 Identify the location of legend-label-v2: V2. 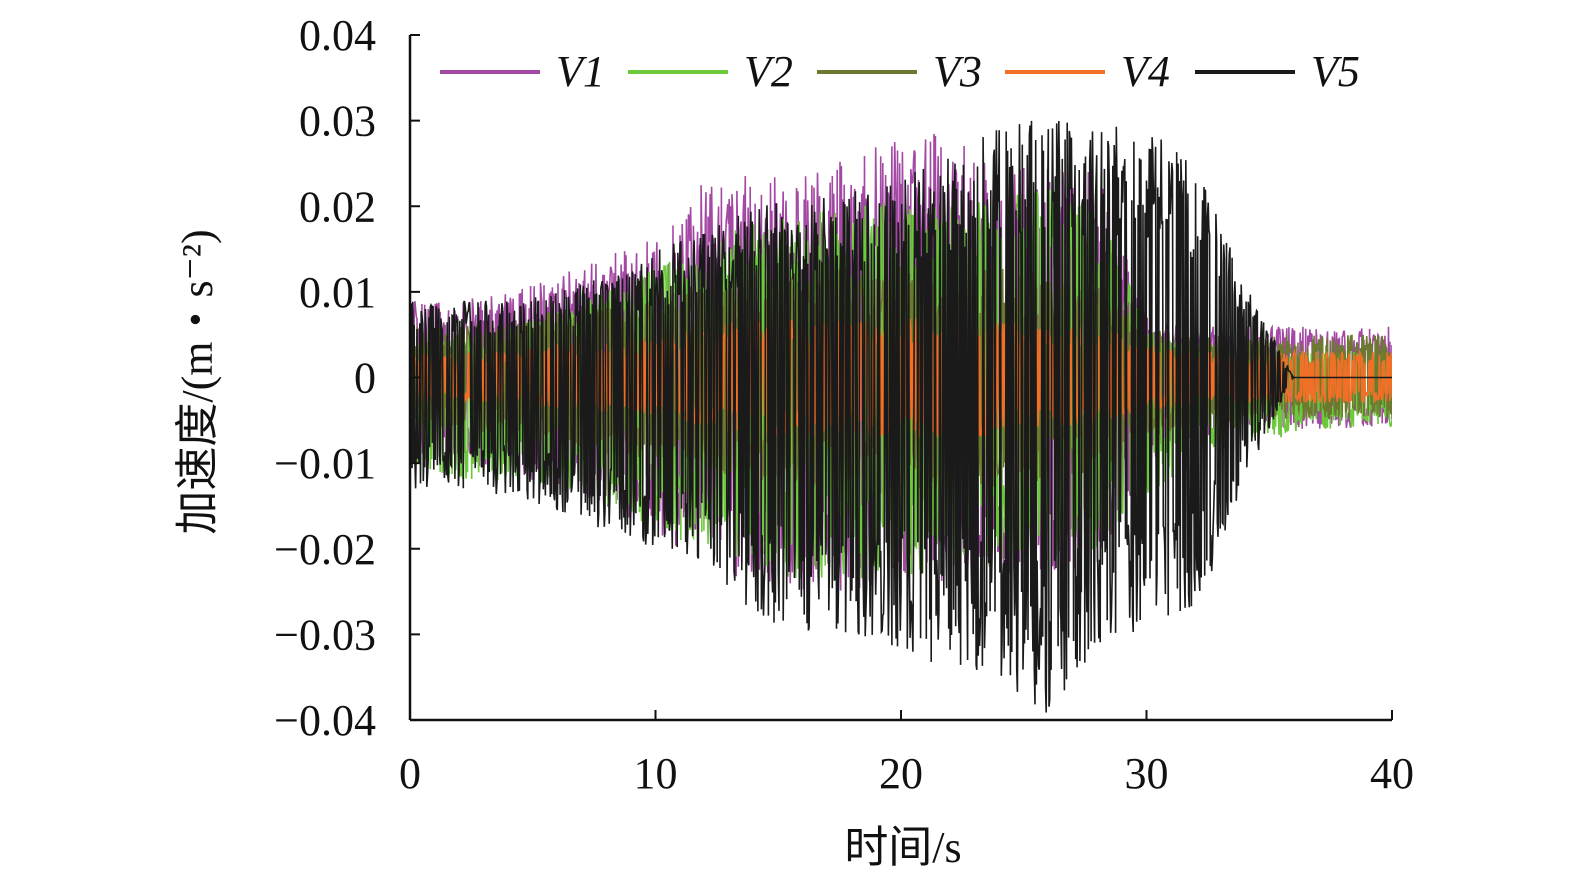
(768, 71).